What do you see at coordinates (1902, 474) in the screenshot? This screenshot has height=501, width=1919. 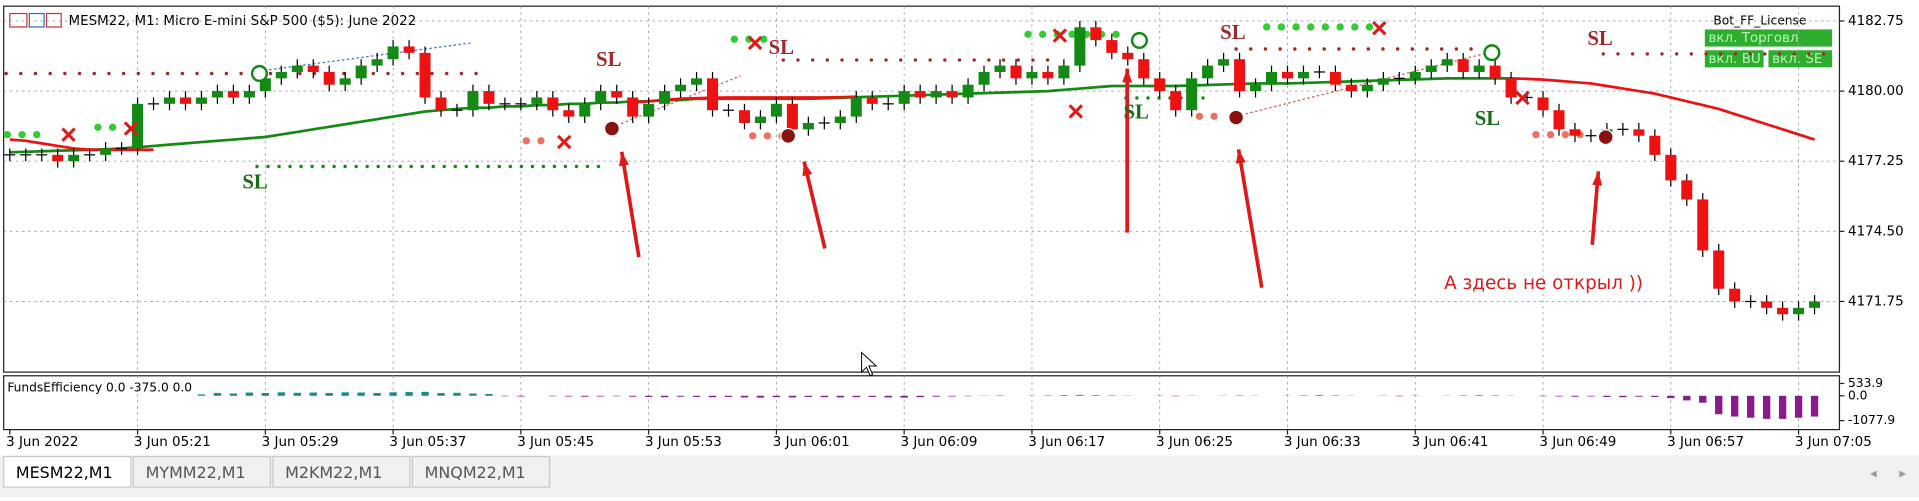 I see `scroll-right: ▸` at bounding box center [1902, 474].